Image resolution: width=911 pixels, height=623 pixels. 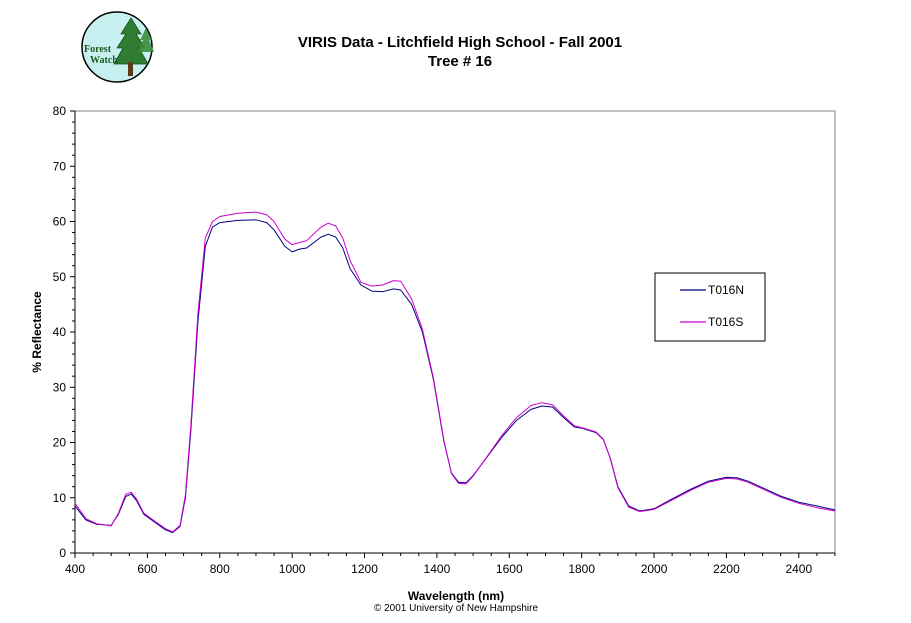 What do you see at coordinates (60, 111) in the screenshot?
I see `y-tick-label: 80` at bounding box center [60, 111].